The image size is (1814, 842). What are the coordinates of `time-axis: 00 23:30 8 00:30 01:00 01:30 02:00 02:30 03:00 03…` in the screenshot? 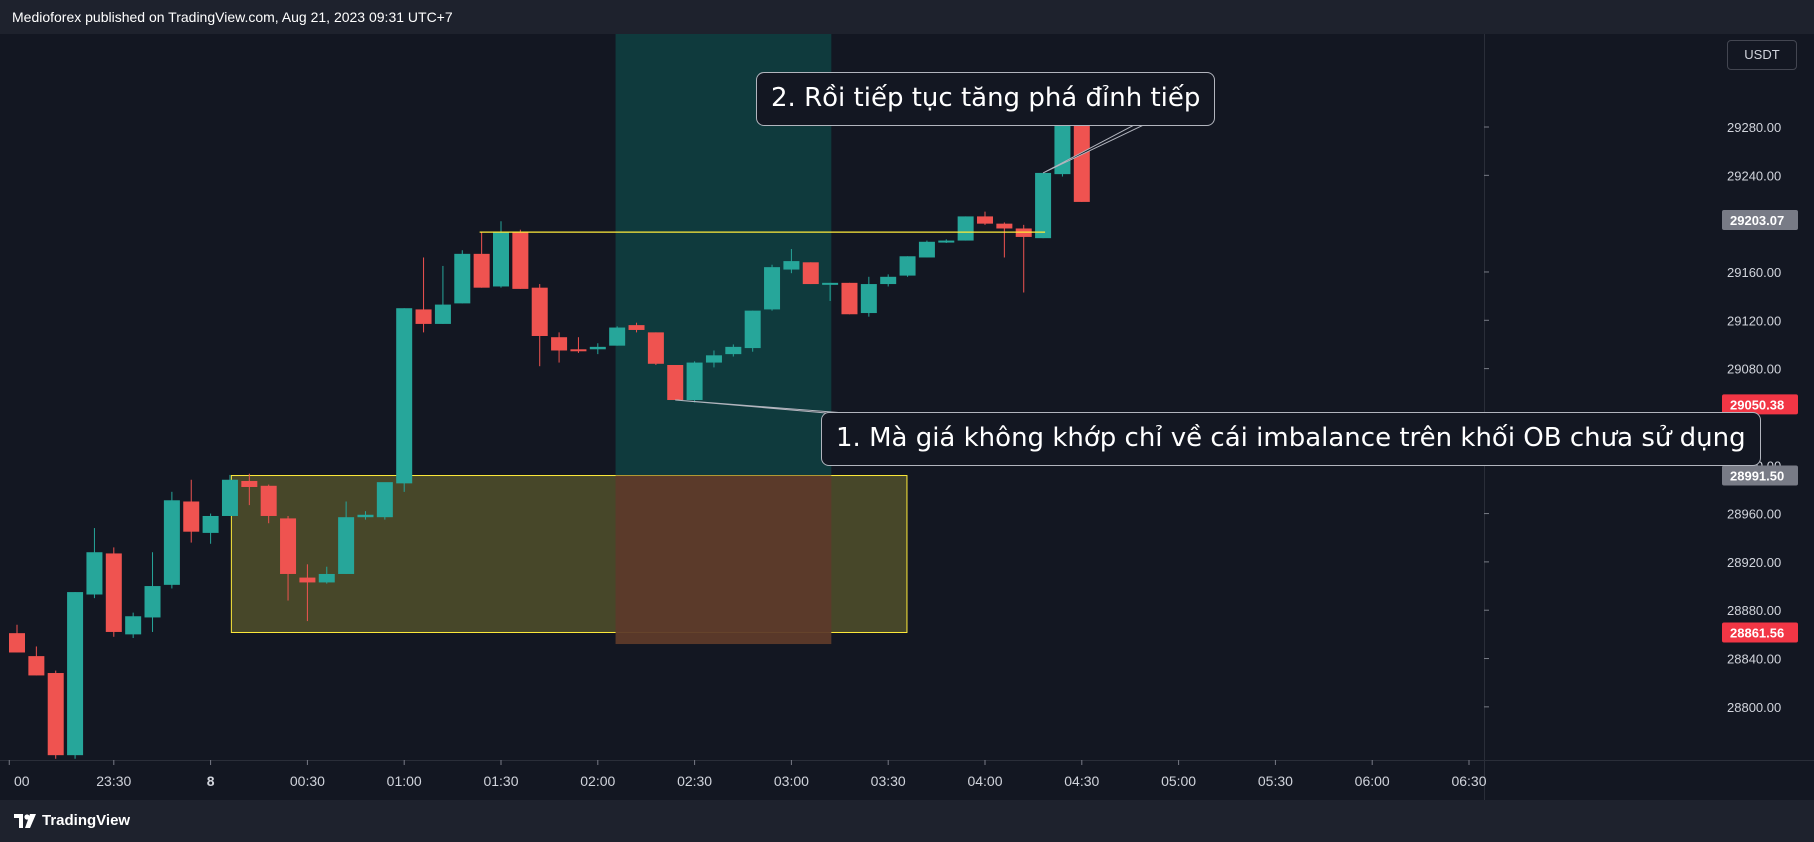 It's located at (907, 774).